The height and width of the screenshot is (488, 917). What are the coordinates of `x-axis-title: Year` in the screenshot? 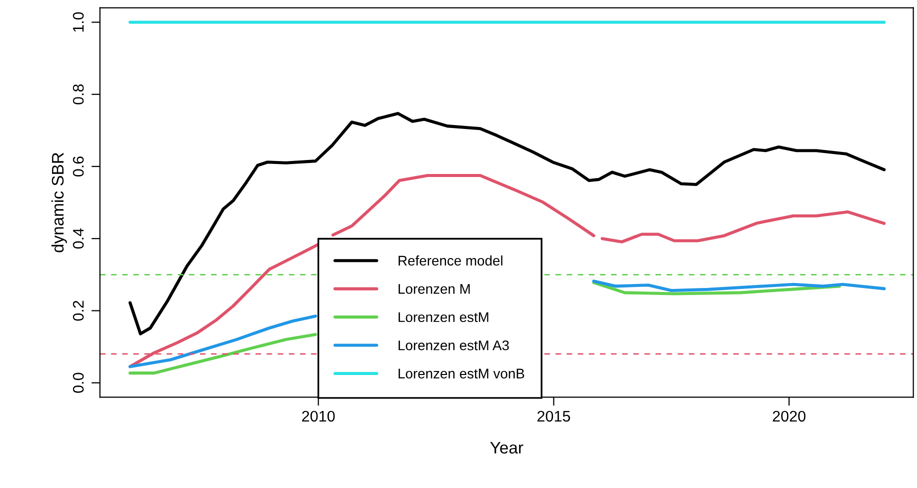 It's located at (507, 448).